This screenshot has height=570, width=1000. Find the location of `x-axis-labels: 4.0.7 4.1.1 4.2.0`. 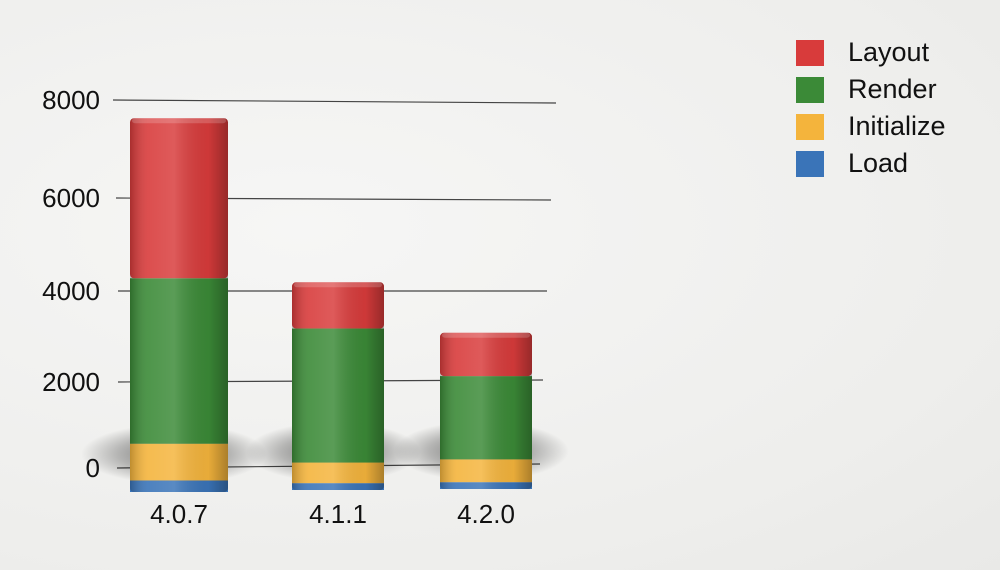

x-axis-labels: 4.0.7 4.1.1 4.2.0 is located at coordinates (332, 514).